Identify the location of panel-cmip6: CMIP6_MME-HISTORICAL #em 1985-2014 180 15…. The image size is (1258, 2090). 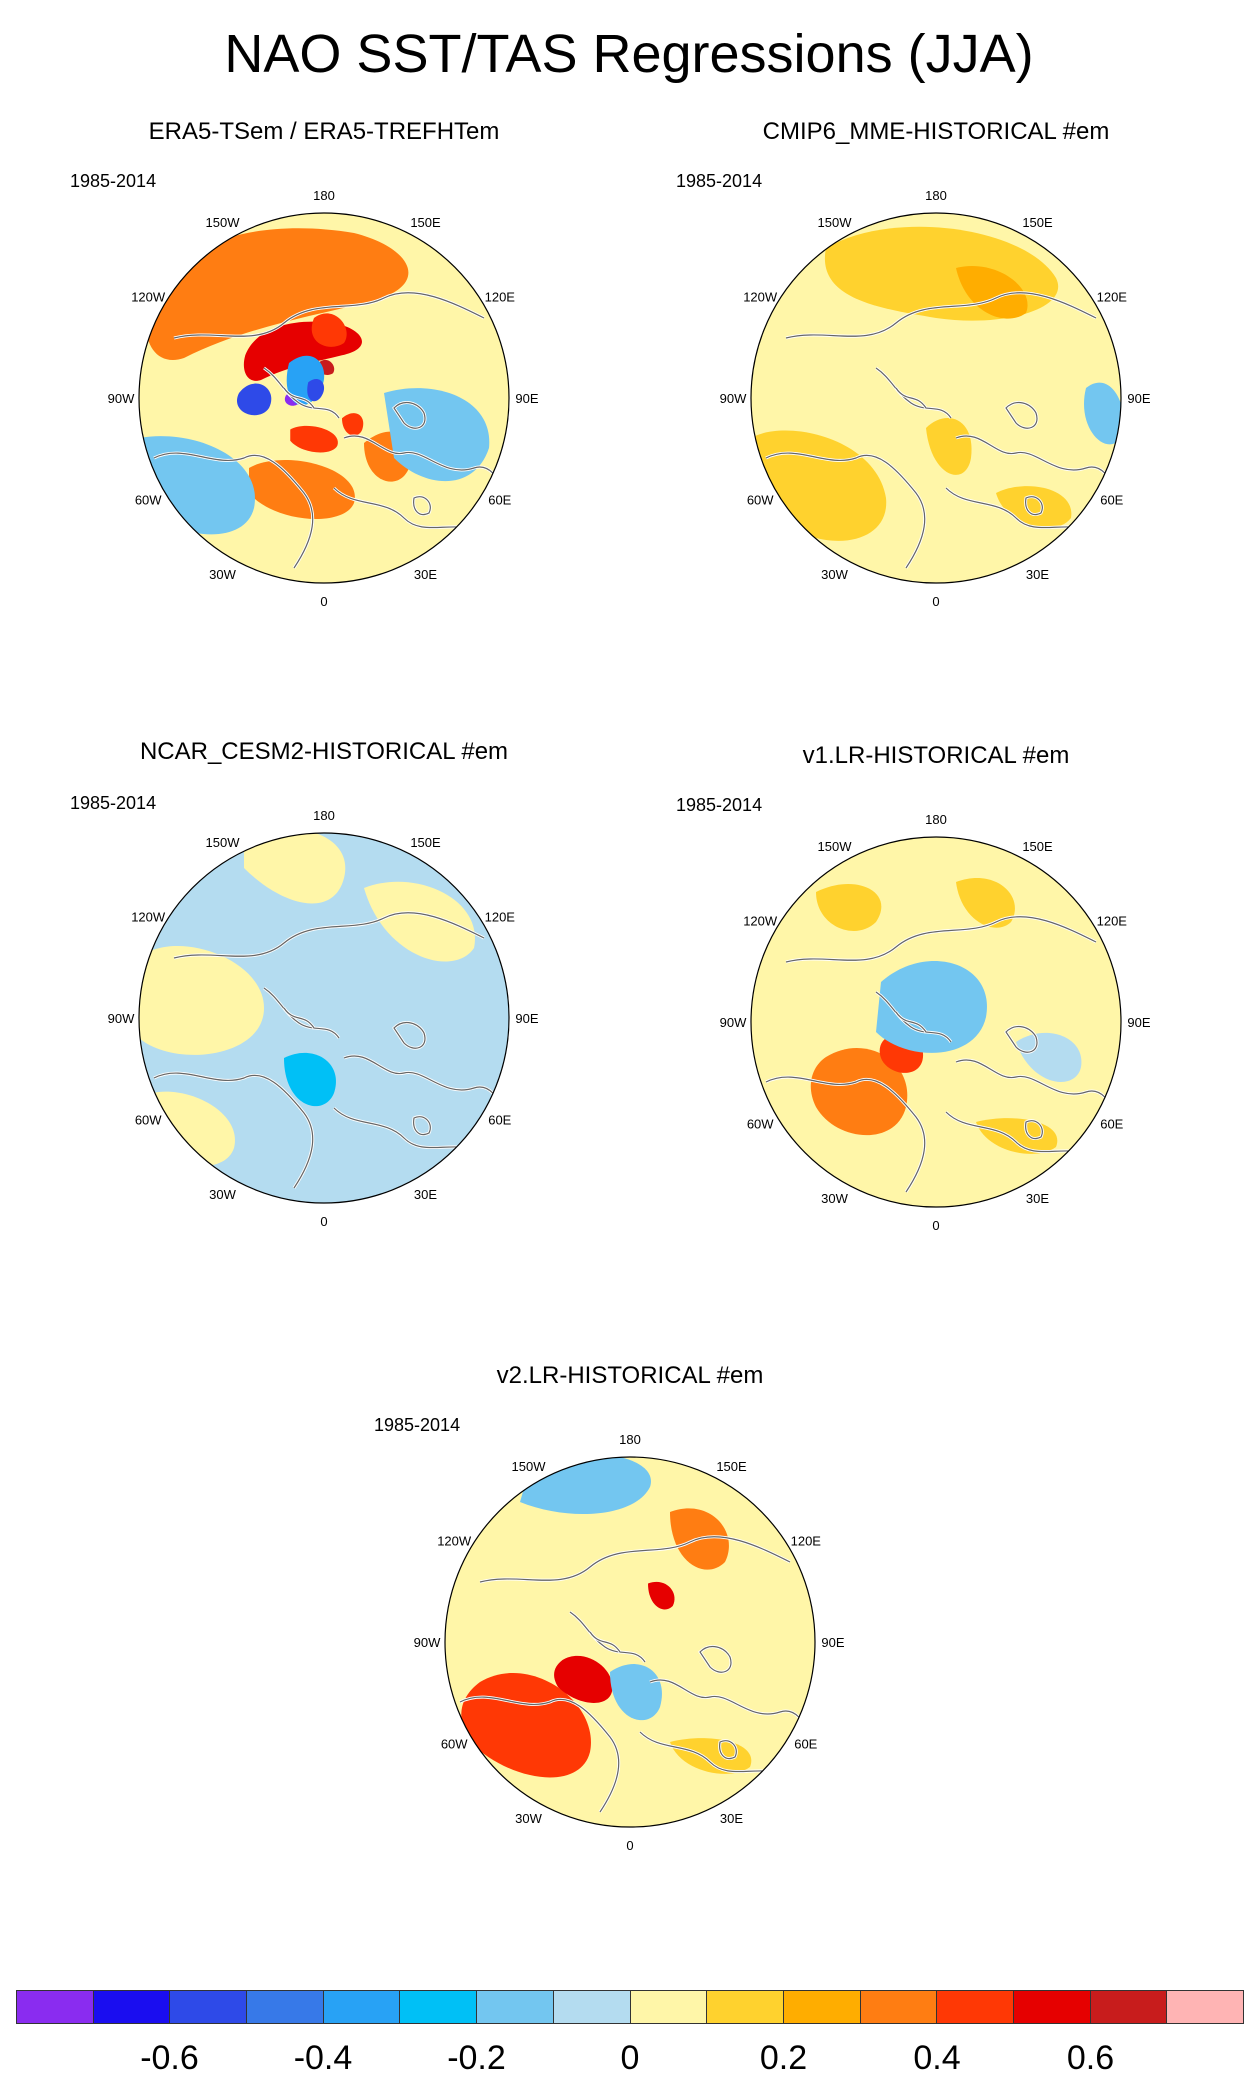
(936, 408).